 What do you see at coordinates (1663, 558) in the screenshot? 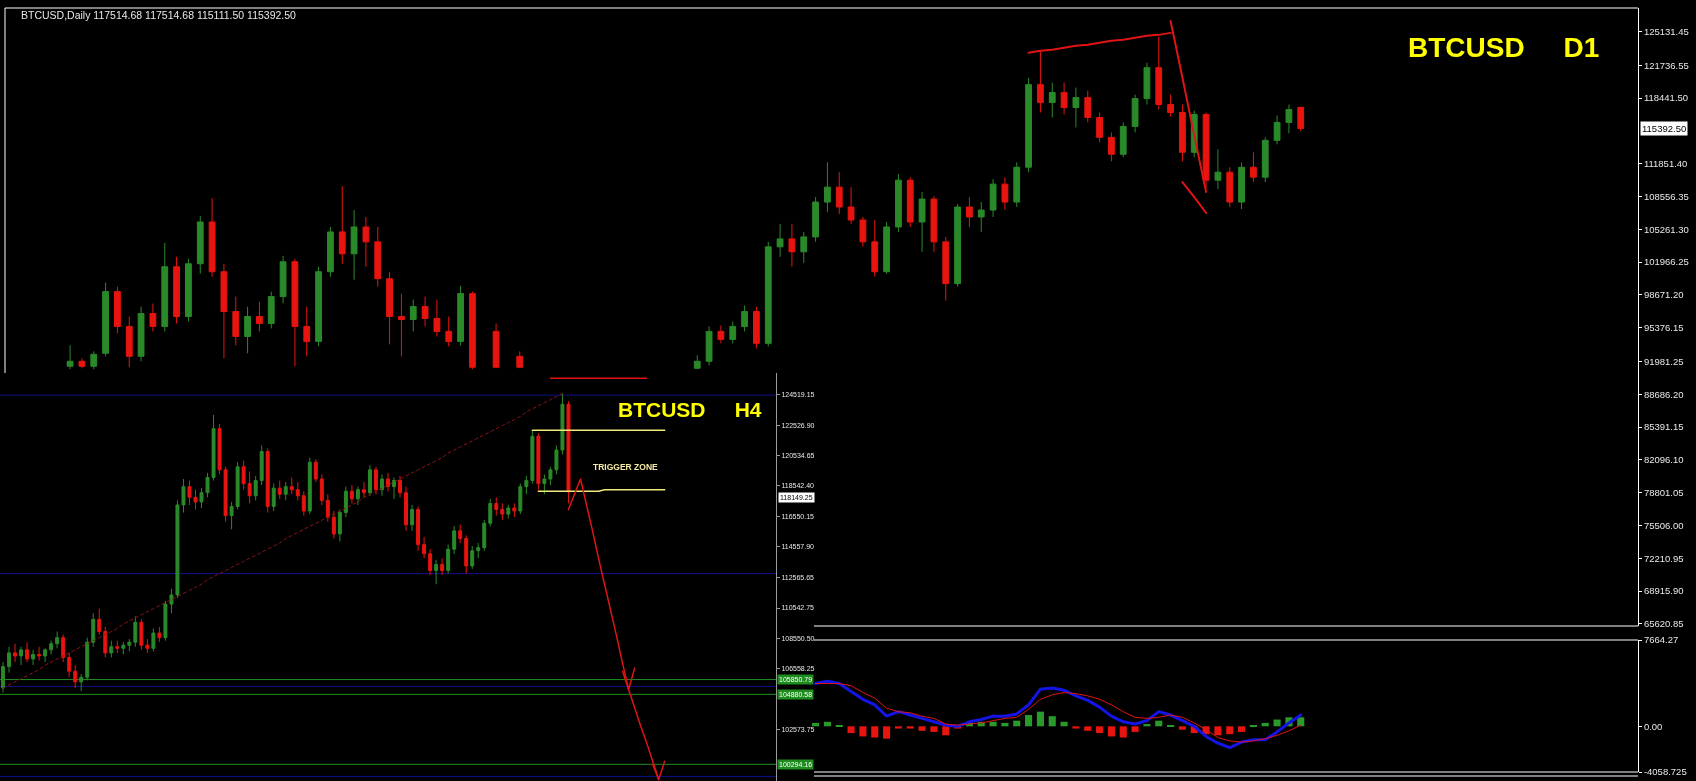
I see `y-tick-label: 72210.95` at bounding box center [1663, 558].